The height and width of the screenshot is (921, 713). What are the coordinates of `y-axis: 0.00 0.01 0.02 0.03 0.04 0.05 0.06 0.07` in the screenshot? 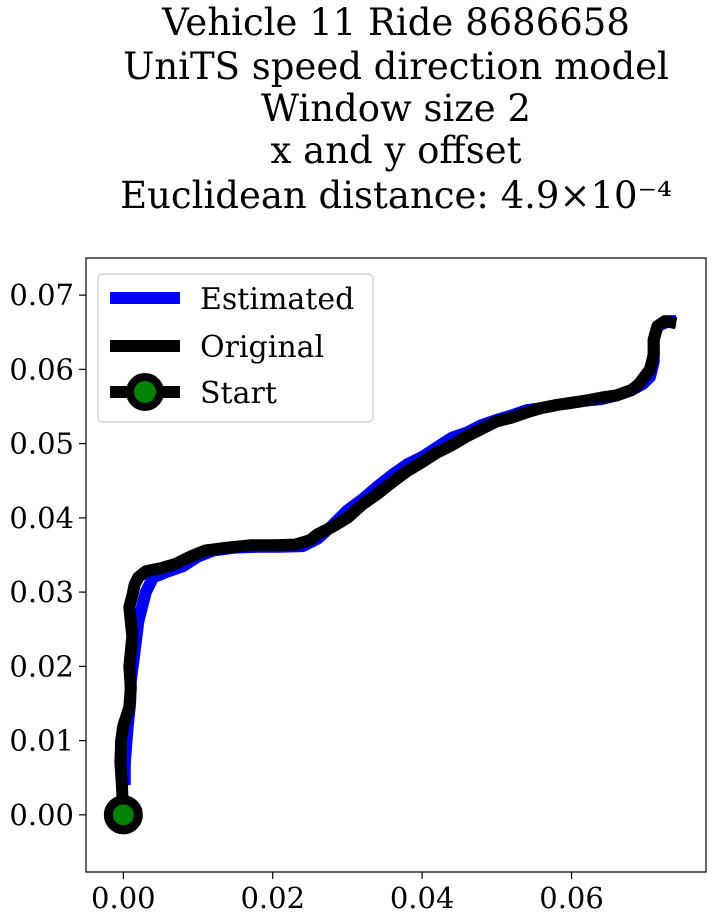 It's located at (47, 555).